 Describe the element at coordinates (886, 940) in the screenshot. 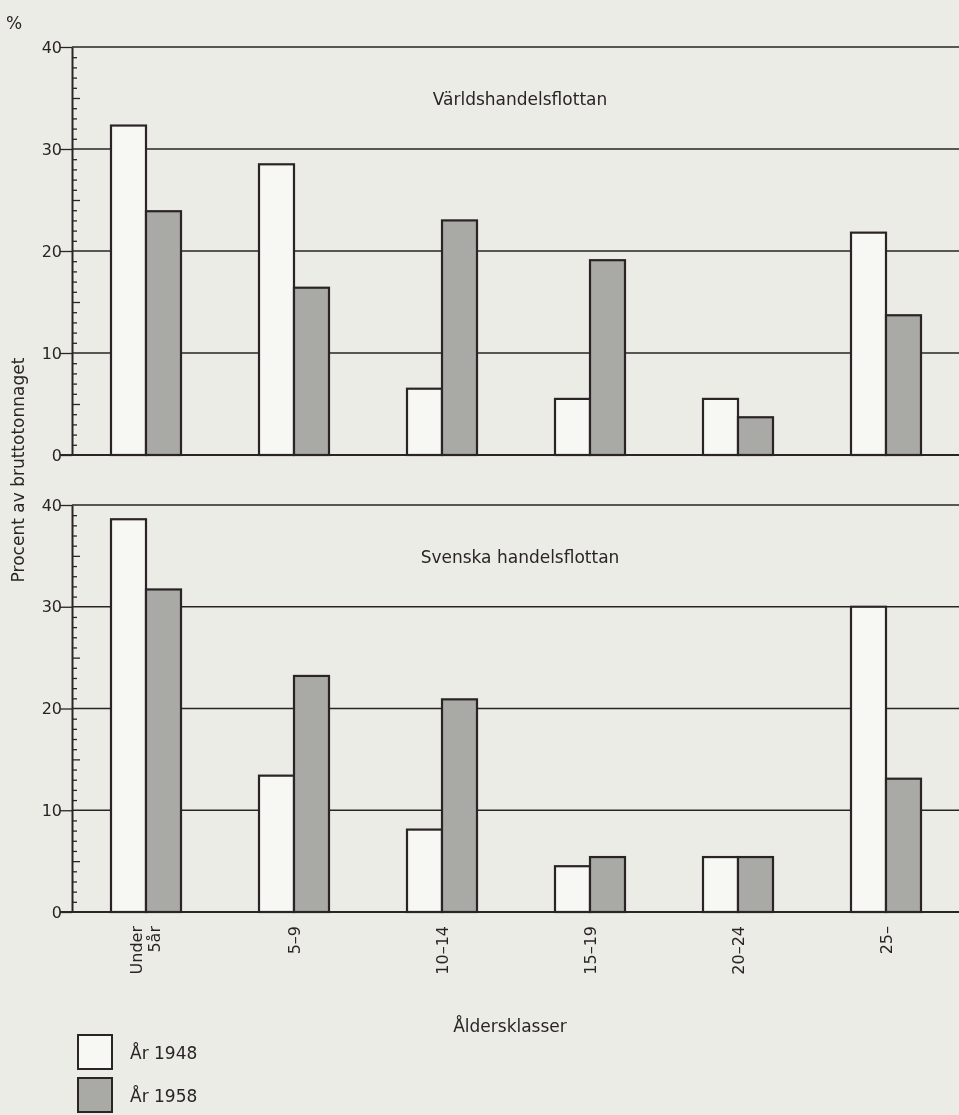

I see `x-tick-label: 25–` at that location.